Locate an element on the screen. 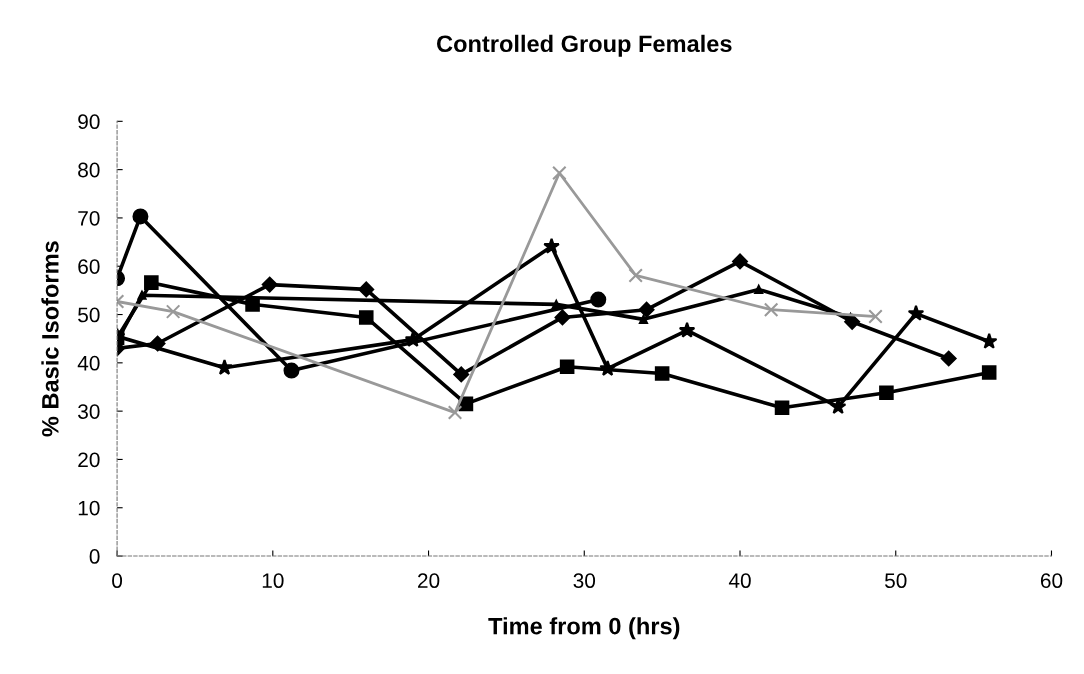 This screenshot has height=674, width=1084. y-tick-label: 30 is located at coordinates (89, 411).